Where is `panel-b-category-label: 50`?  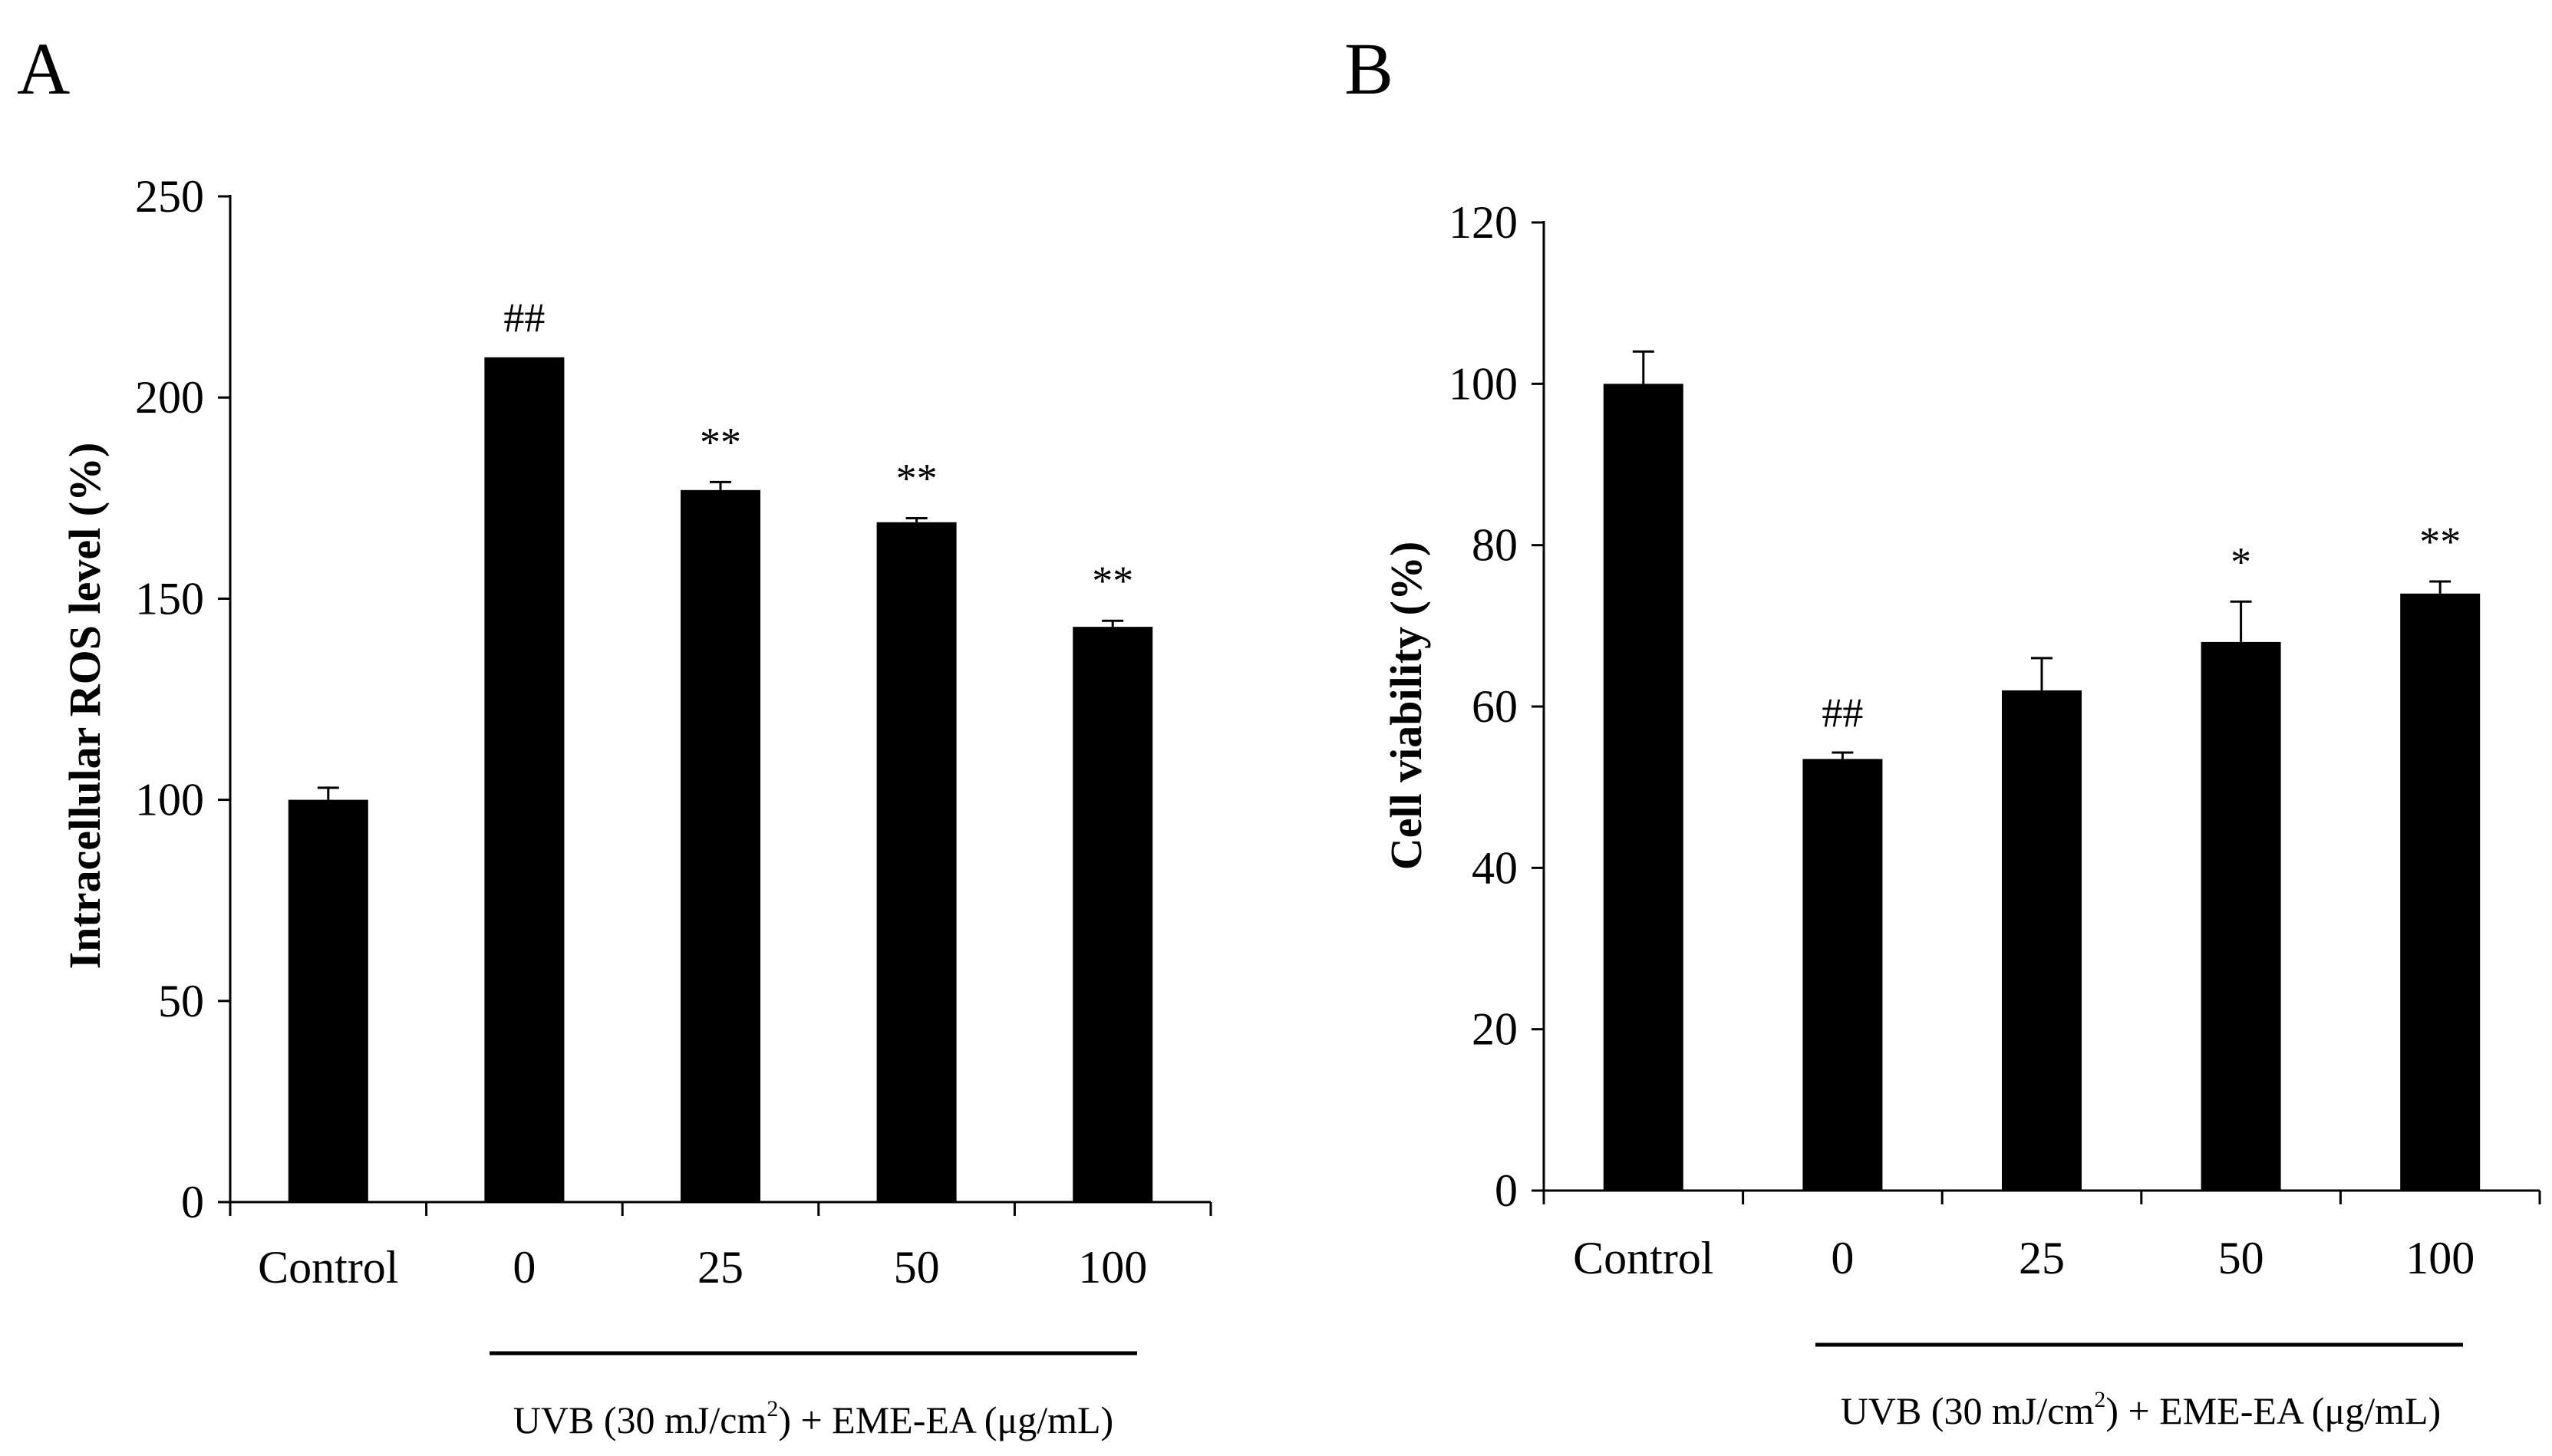
panel-b-category-label: 50 is located at coordinates (2241, 1258).